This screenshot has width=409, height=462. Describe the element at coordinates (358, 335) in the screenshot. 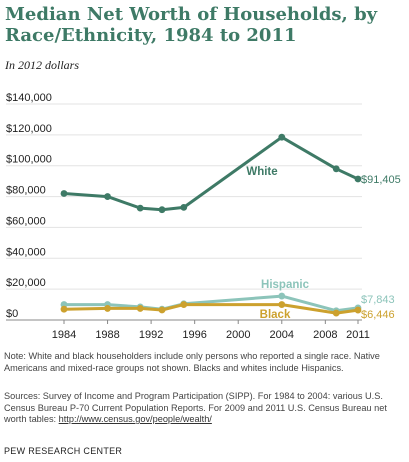

I see `x-tick-label: 2011` at that location.